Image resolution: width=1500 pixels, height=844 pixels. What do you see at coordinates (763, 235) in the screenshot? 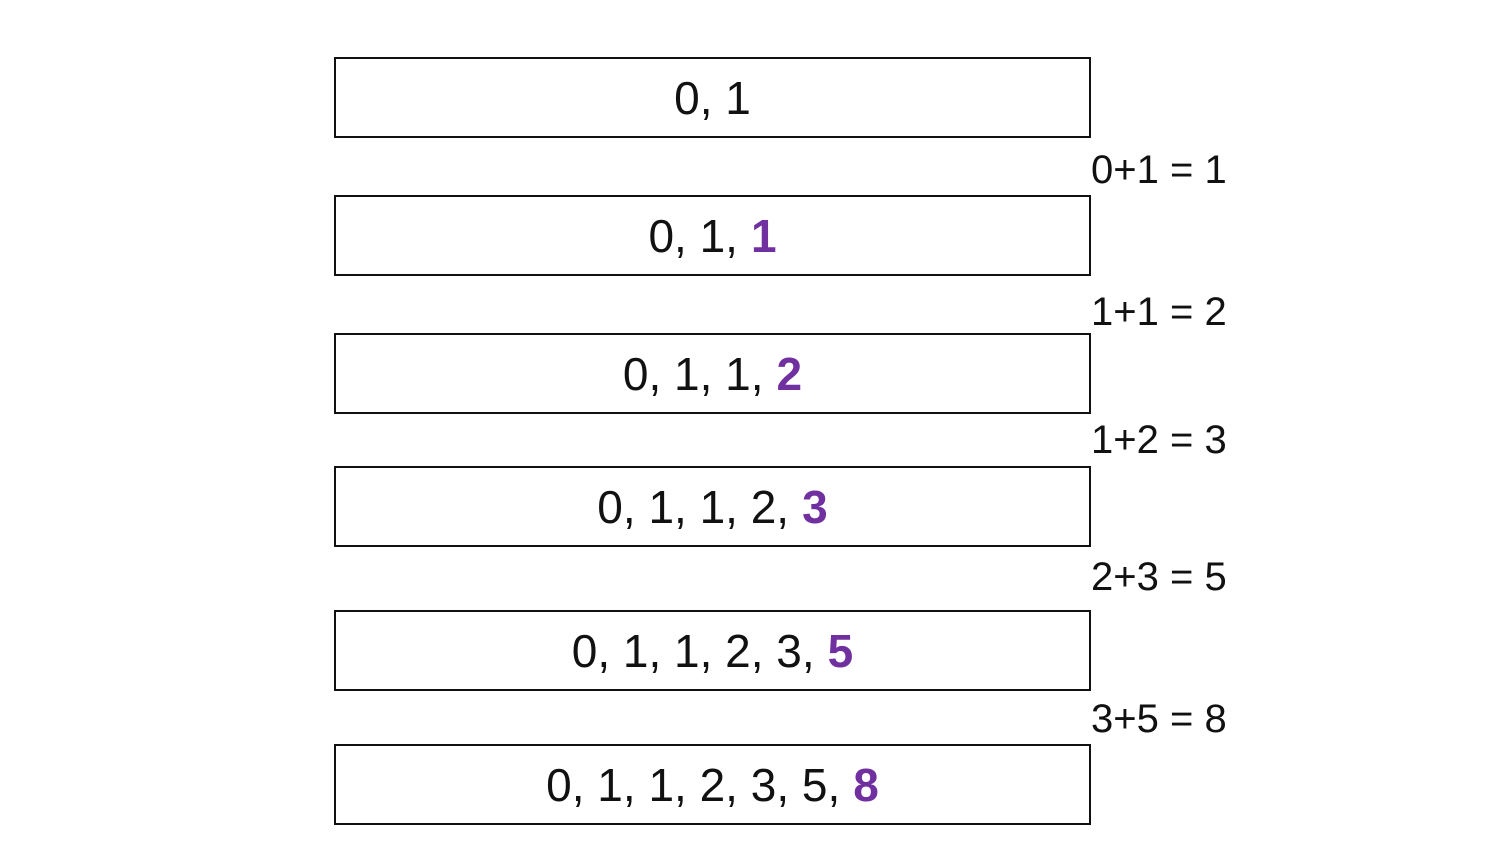
I see `new-number: 1` at bounding box center [763, 235].